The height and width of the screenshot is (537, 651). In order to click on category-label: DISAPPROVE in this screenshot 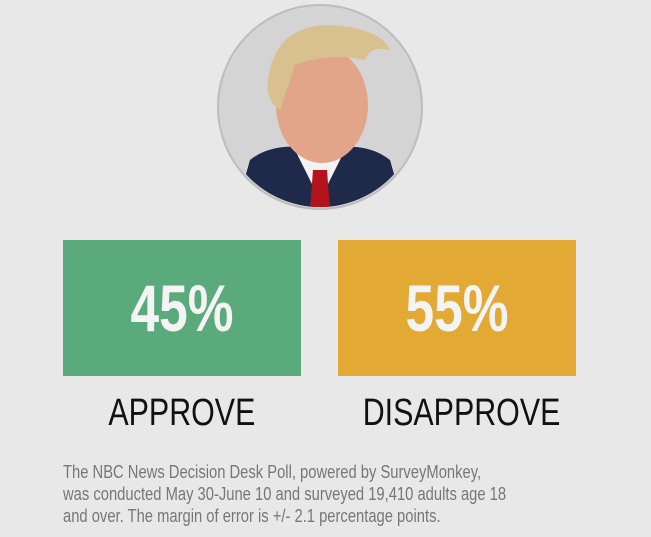, I will do `click(457, 413)`.